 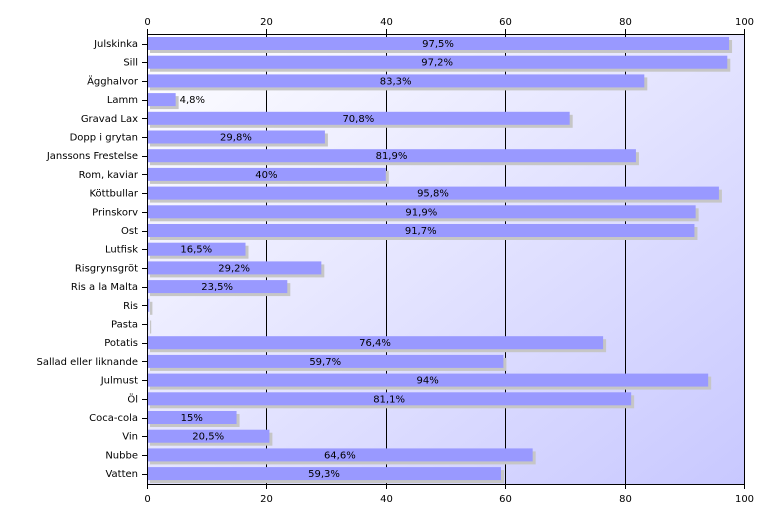 I want to click on category-label: Vin, so click(x=130, y=437).